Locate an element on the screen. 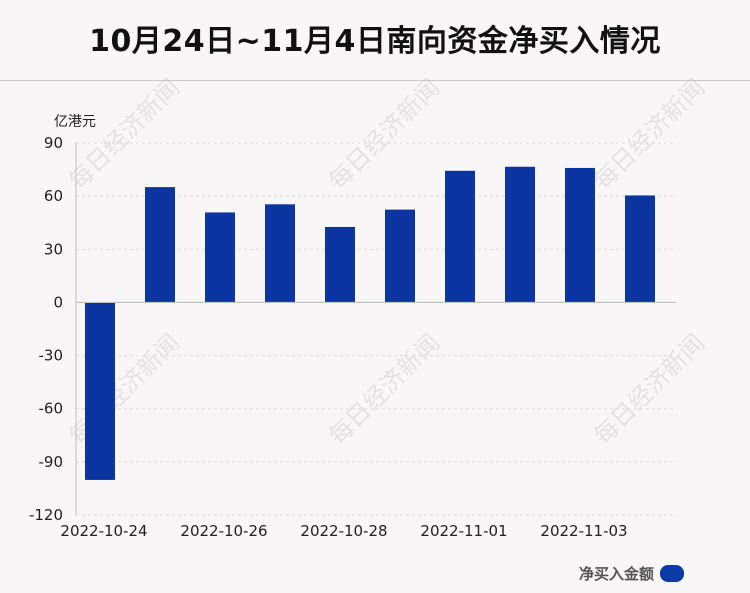 The width and height of the screenshot is (750, 593). y-tick-label: 60 is located at coordinates (53, 196).